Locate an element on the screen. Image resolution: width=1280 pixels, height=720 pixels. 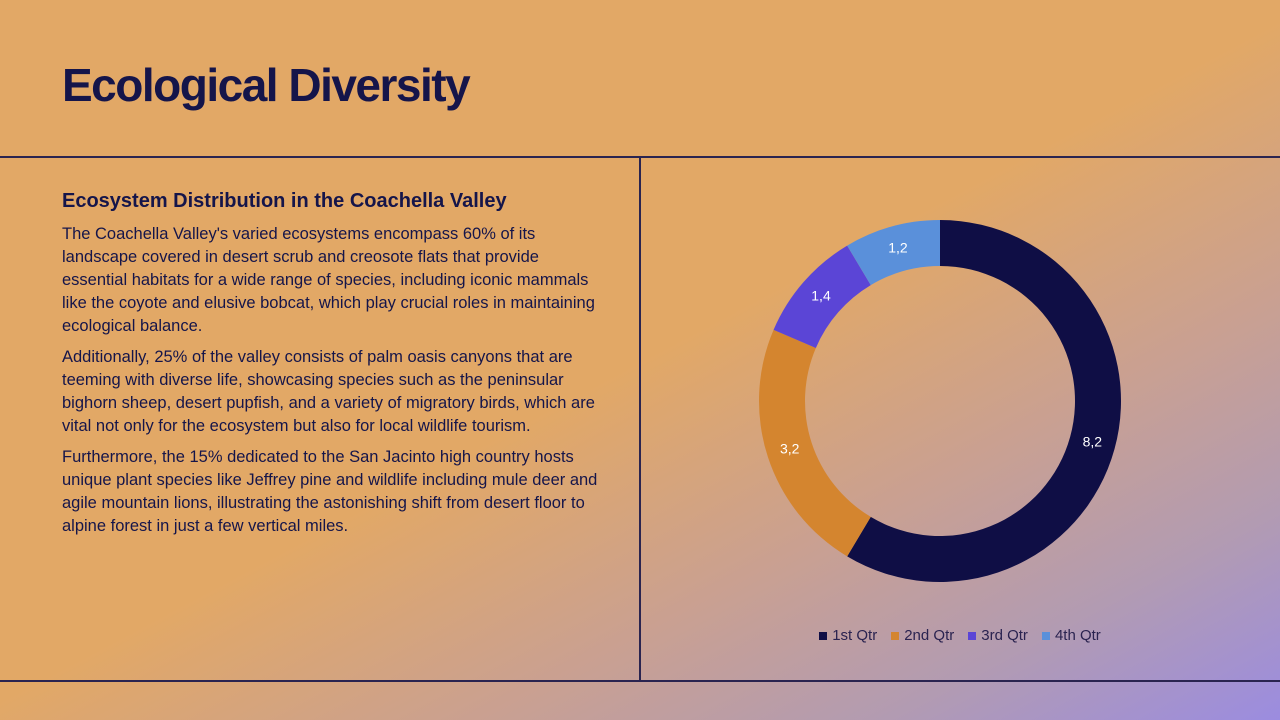
chart-legend: 1st Qtr 2nd Qtr 3rd Qtr 4th Qtr is located at coordinates (960, 635).